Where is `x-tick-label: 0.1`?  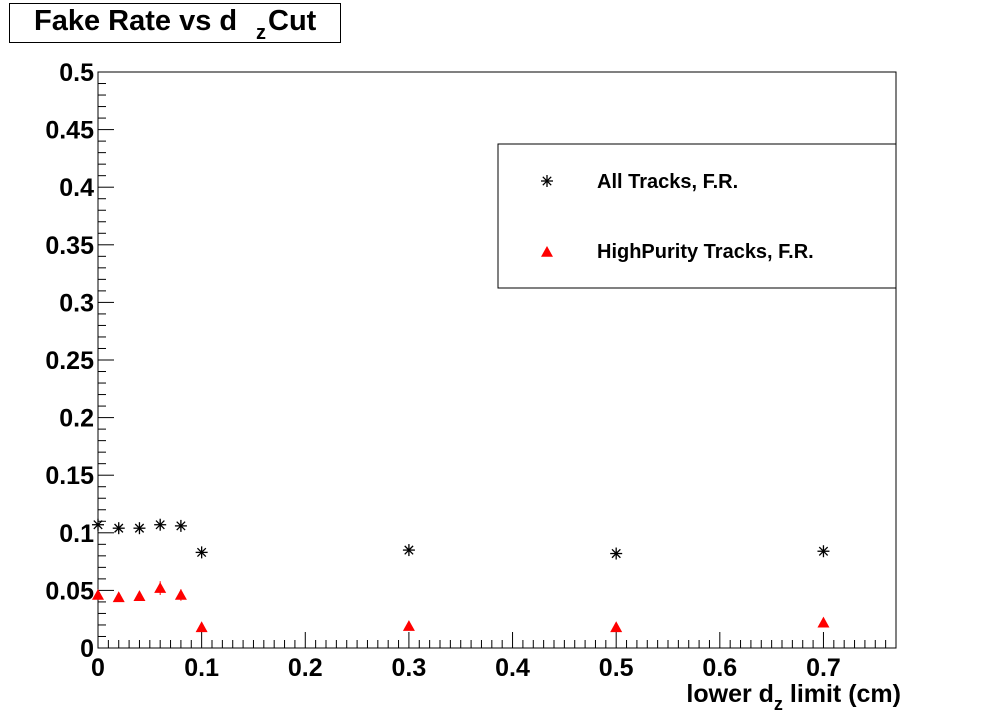
x-tick-label: 0.1 is located at coordinates (201, 668).